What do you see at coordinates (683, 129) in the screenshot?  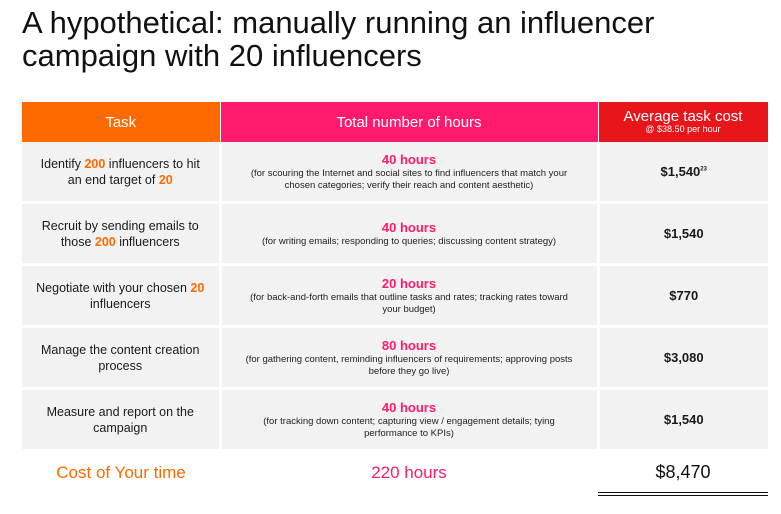 I see `header-cost-rate: @ $38.50 per hour` at bounding box center [683, 129].